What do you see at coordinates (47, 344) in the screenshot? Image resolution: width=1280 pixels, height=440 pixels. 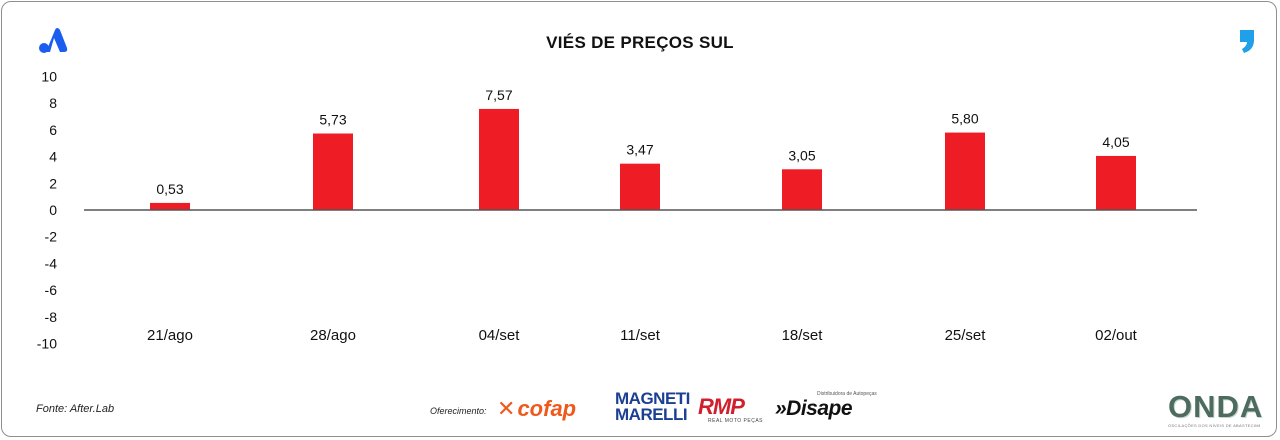 I see `y-tick-label: -10` at bounding box center [47, 344].